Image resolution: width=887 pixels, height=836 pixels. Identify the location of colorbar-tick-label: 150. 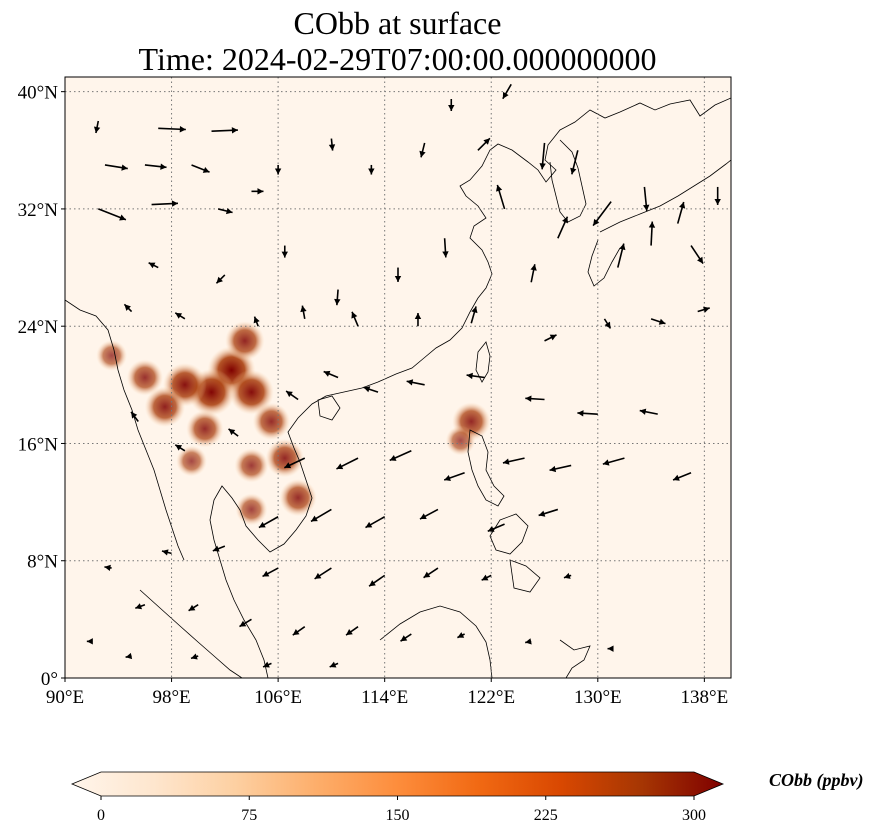
(398, 815).